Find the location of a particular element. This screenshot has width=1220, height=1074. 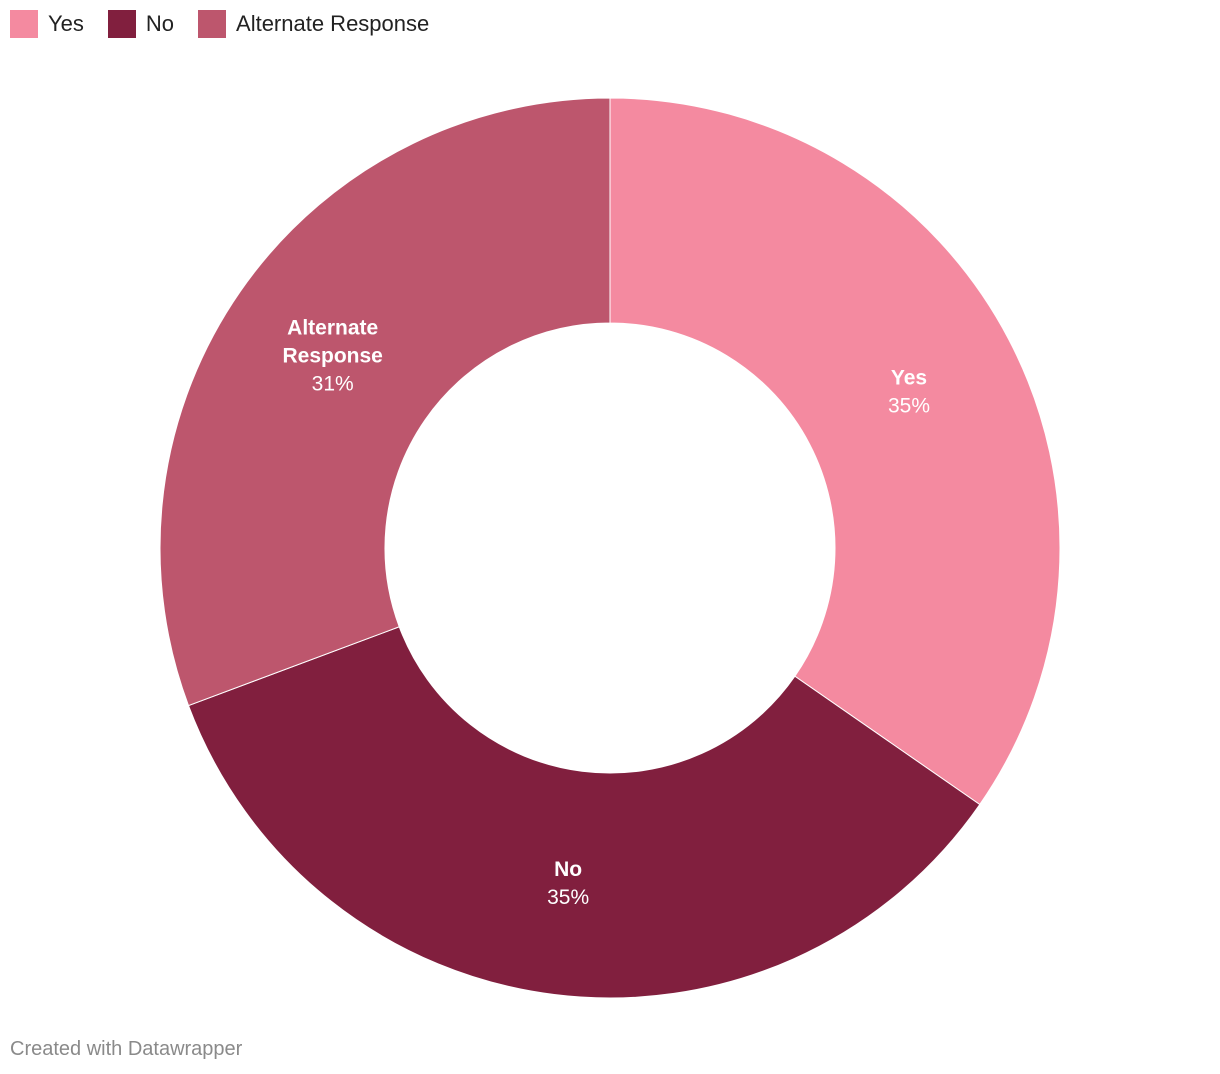

slice-value-no: 35% is located at coordinates (568, 897).